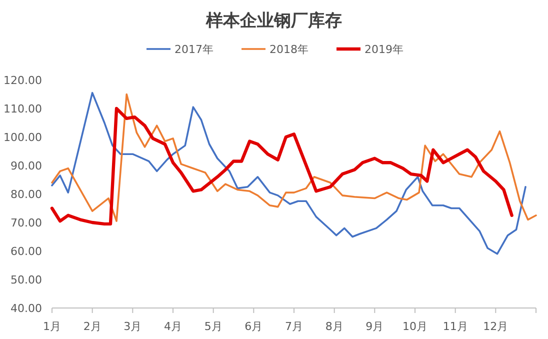 The image size is (548, 339). I want to click on x-tick-label: 10月, so click(415, 326).